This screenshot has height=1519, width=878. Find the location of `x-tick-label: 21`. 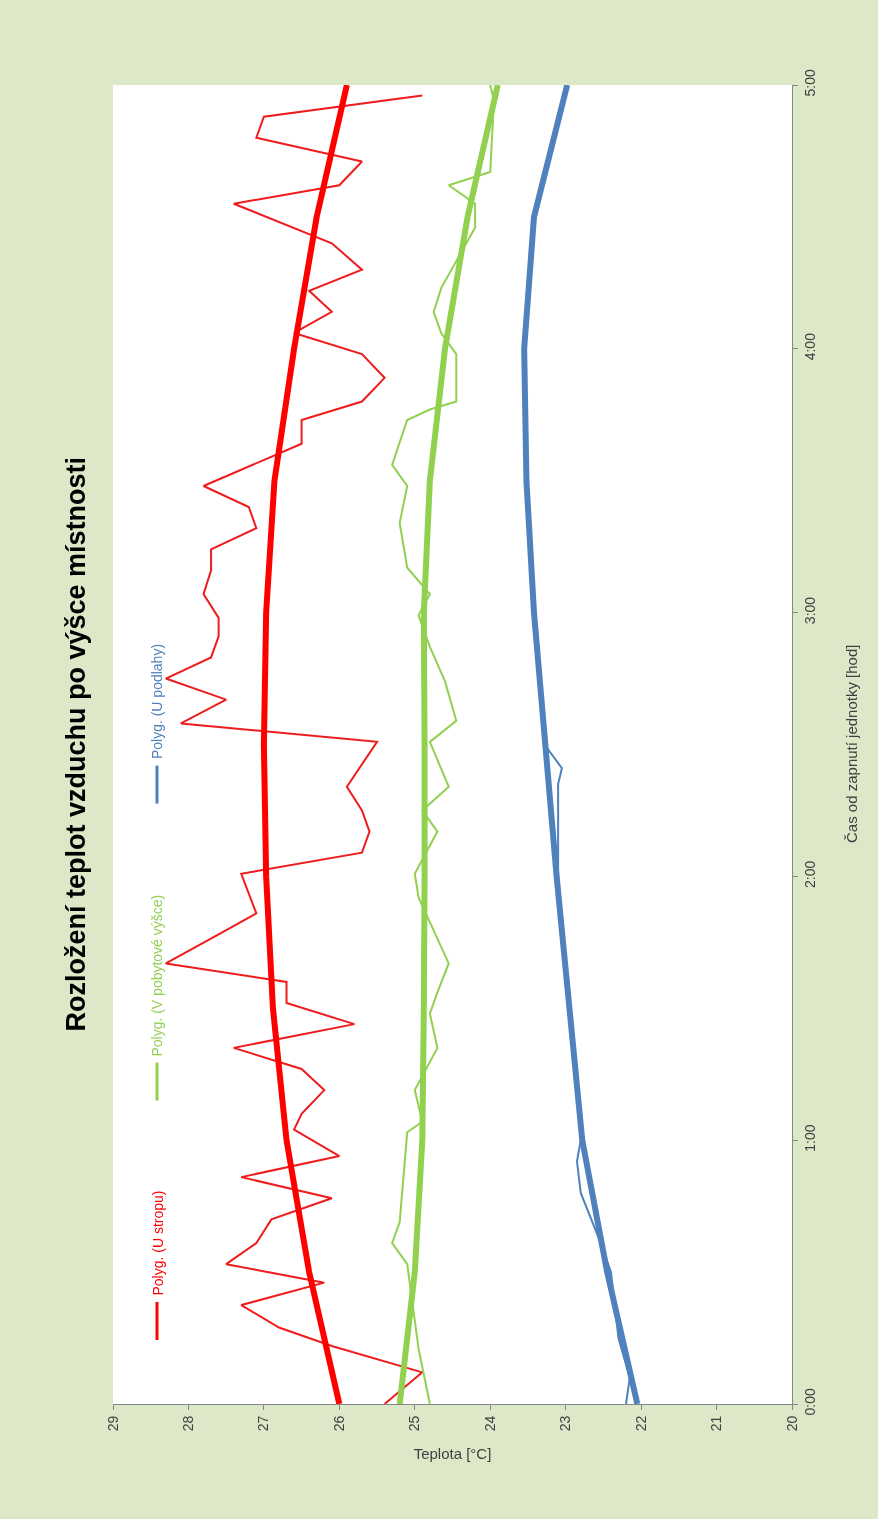

x-tick-label: 21 is located at coordinates (716, 1423).